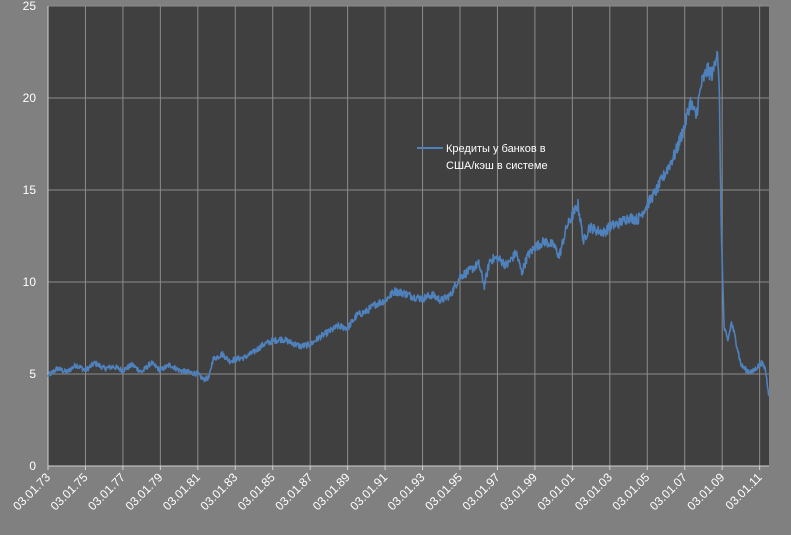 The image size is (791, 535). What do you see at coordinates (368, 491) in the screenshot?
I see `x-tick-label: 03.01.91` at bounding box center [368, 491].